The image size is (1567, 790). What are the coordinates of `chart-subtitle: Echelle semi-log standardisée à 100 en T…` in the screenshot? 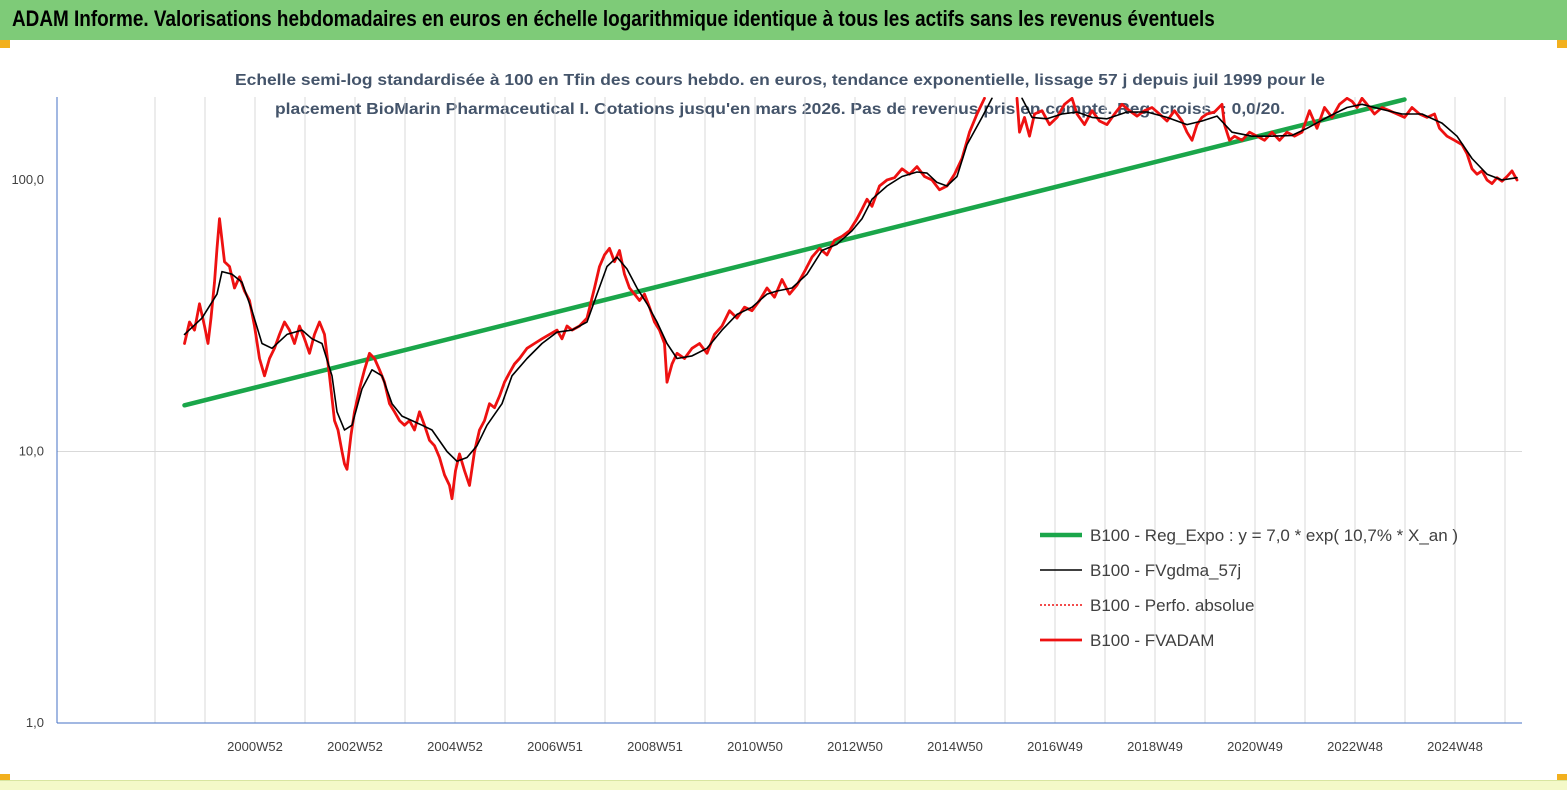 It's located at (780, 95).